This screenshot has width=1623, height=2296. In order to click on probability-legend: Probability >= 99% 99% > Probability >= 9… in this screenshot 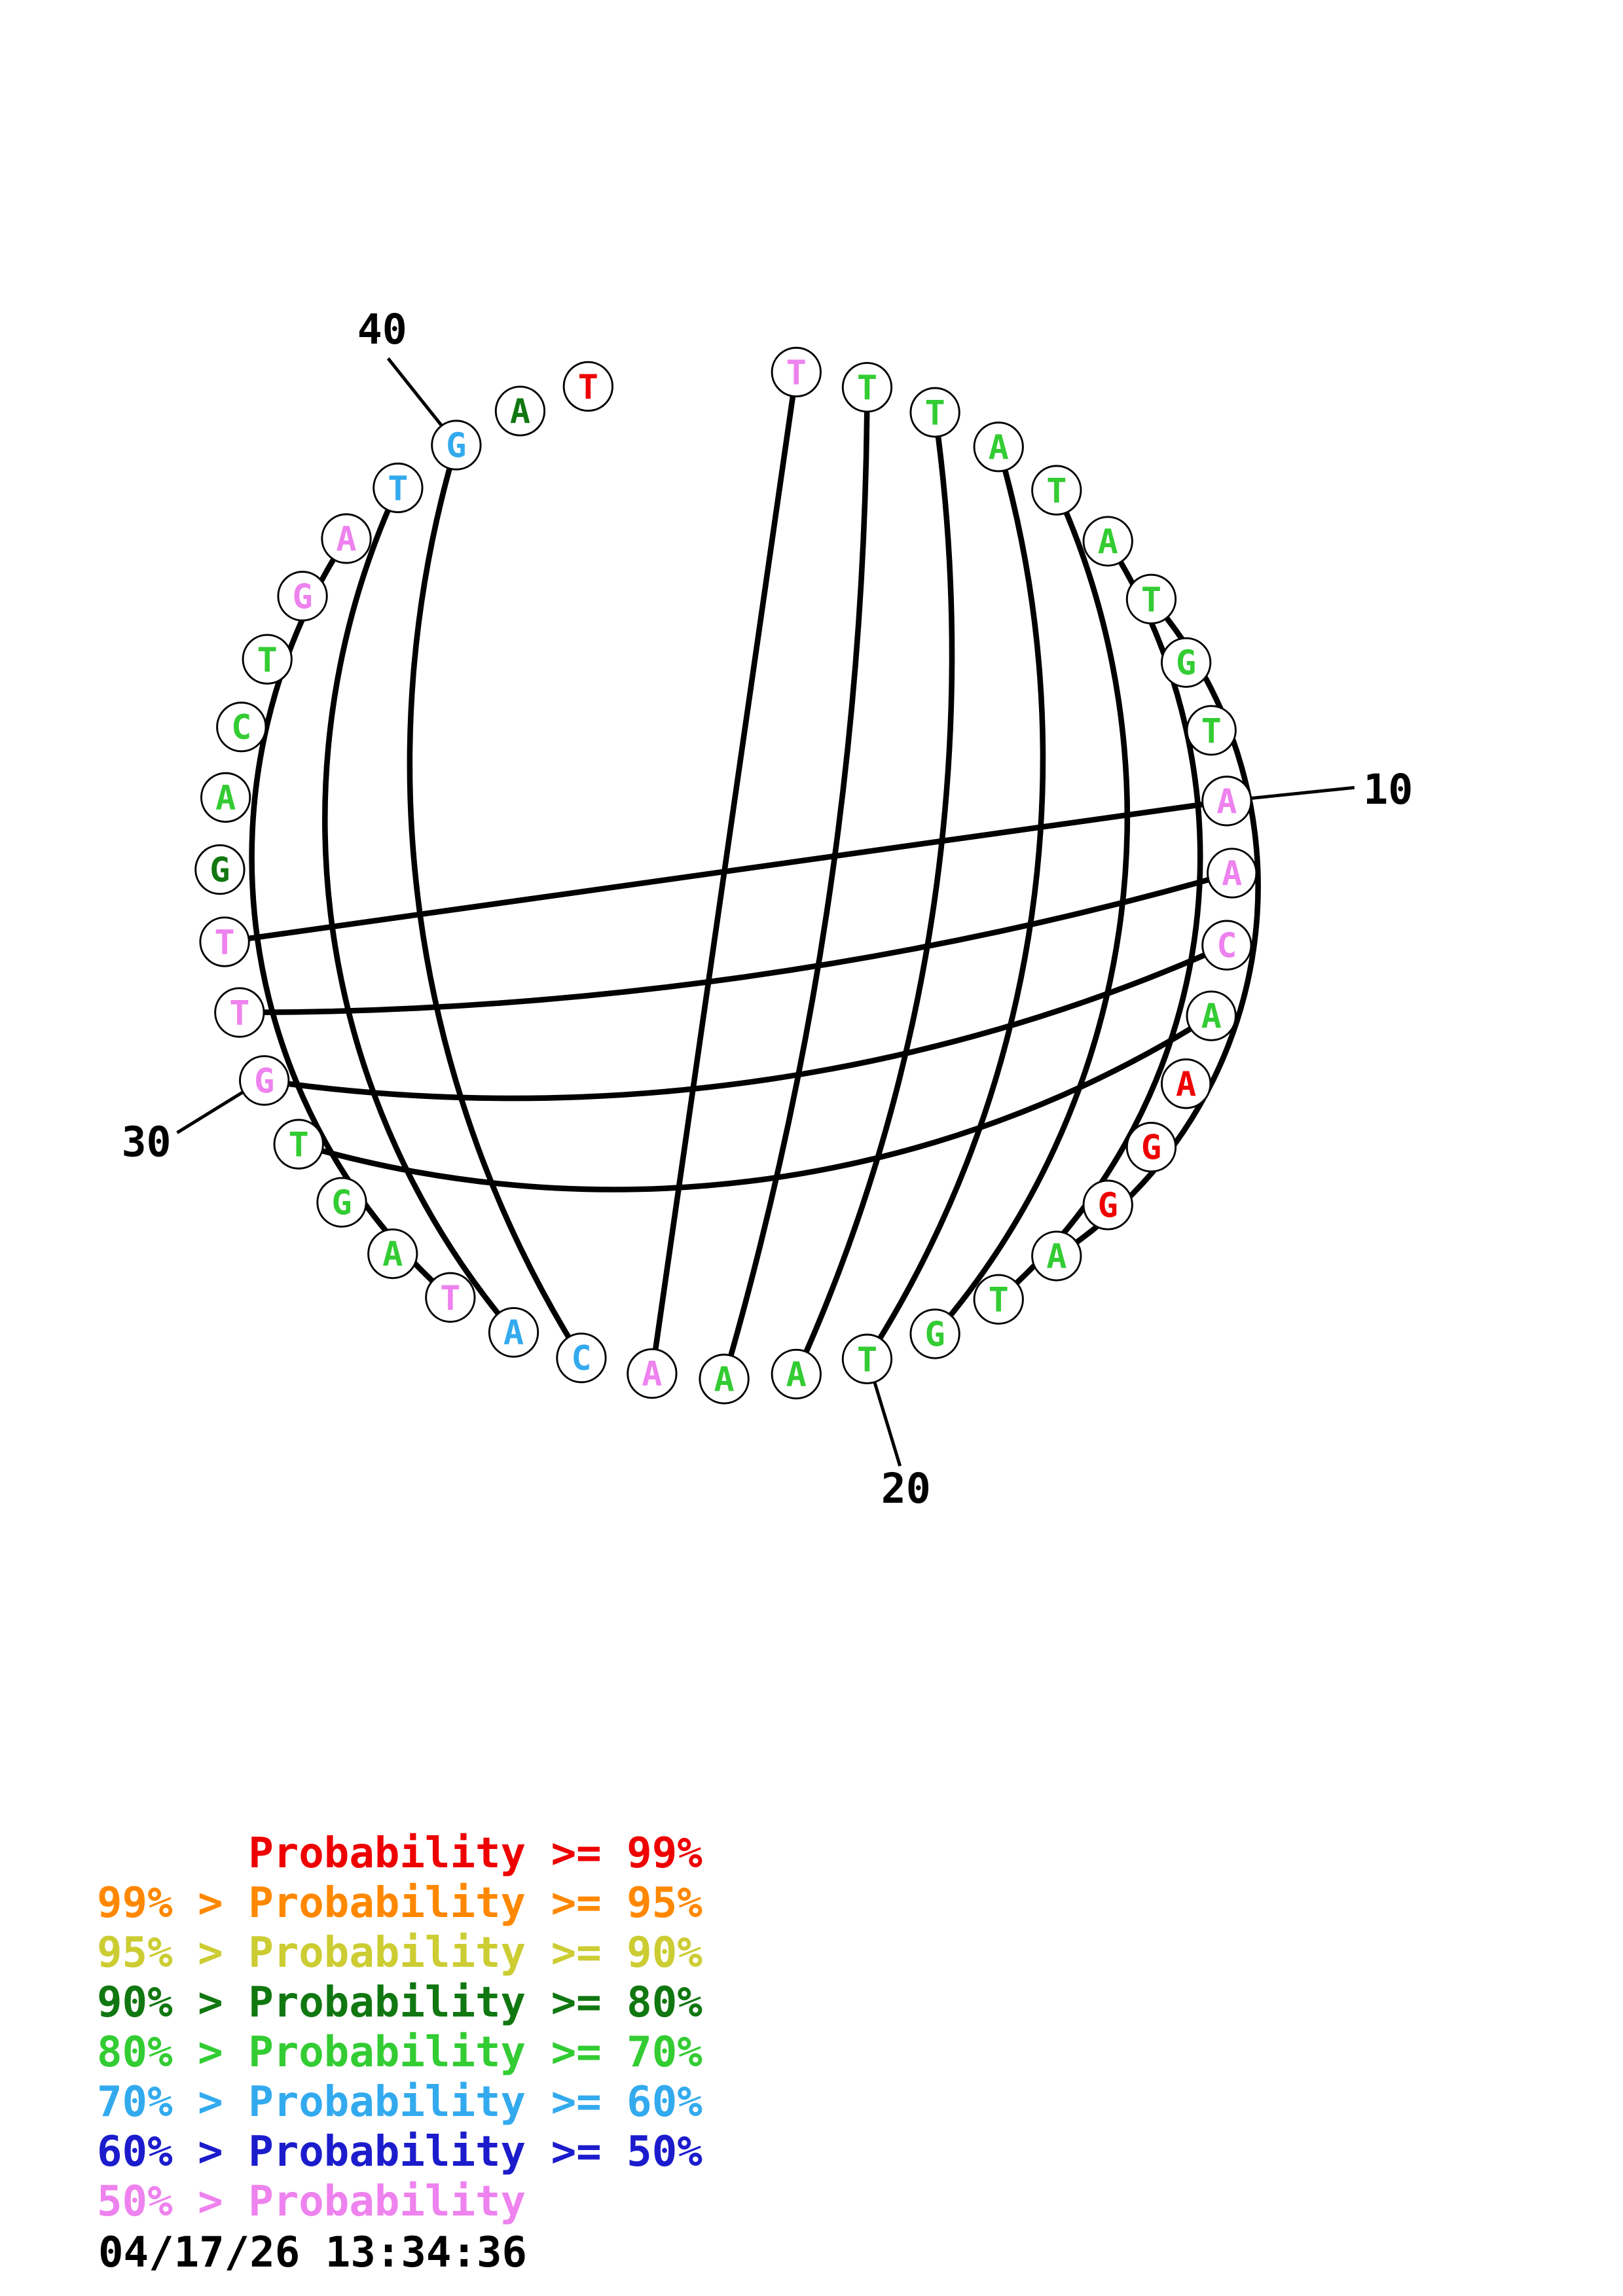, I will do `click(399, 2028)`.